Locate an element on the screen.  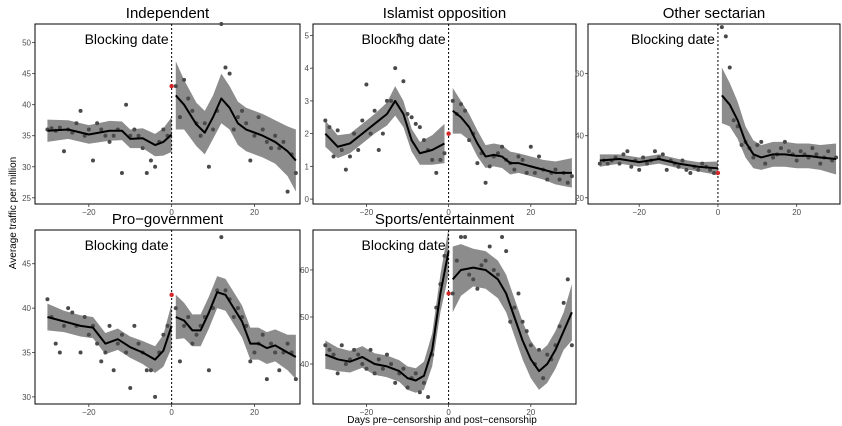
y-tick-label: 50 is located at coordinates (26, 43).